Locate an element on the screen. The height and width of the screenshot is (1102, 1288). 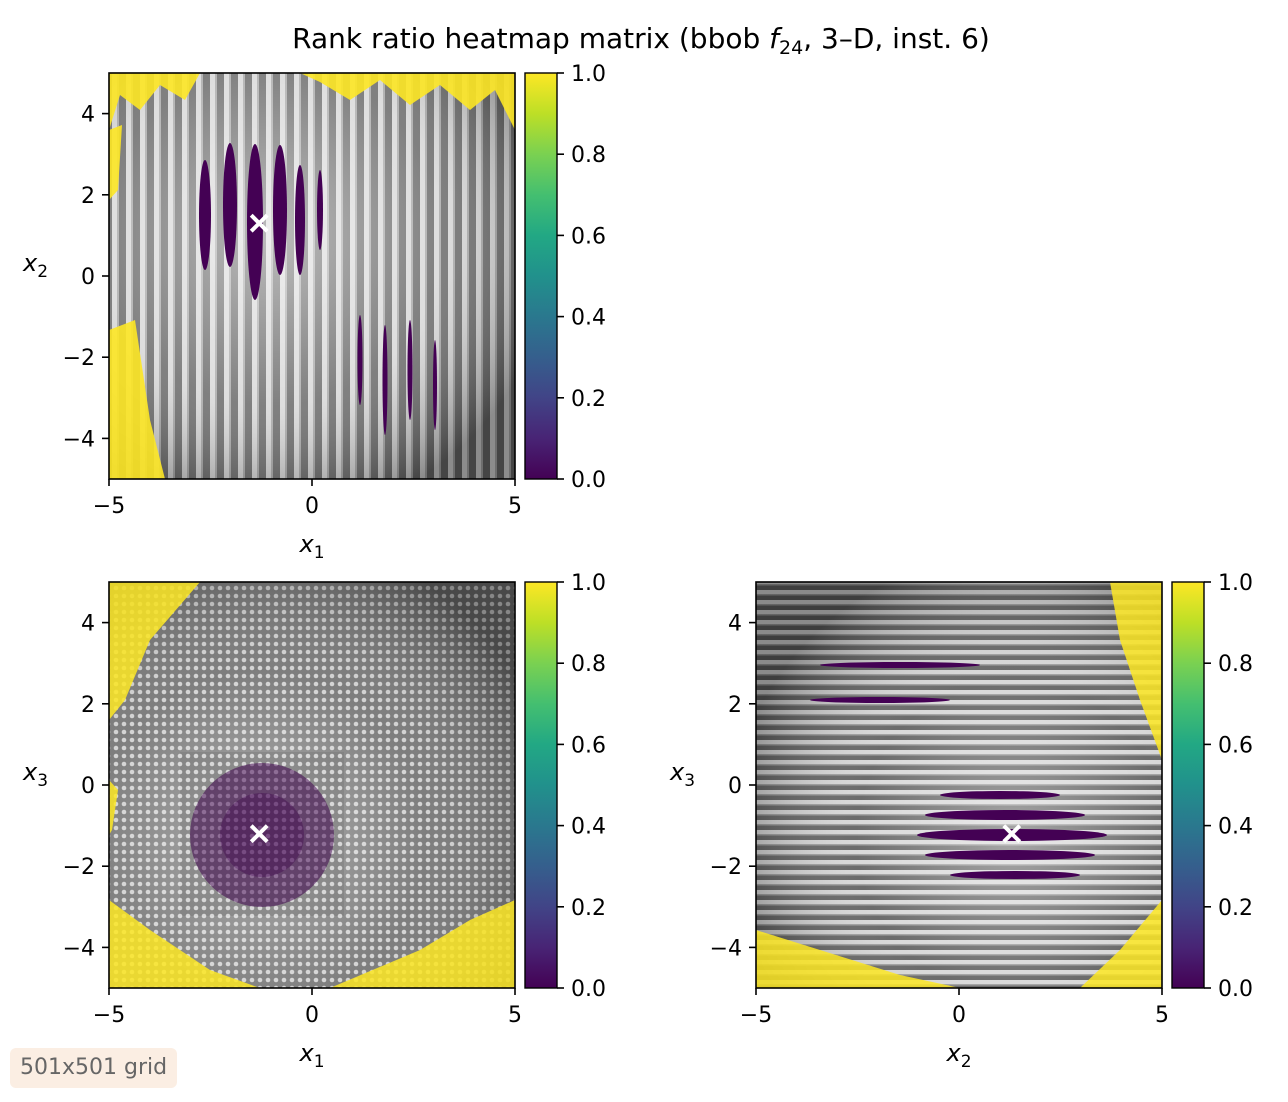
heatmap-panel-x2-x3 is located at coordinates (959, 785).